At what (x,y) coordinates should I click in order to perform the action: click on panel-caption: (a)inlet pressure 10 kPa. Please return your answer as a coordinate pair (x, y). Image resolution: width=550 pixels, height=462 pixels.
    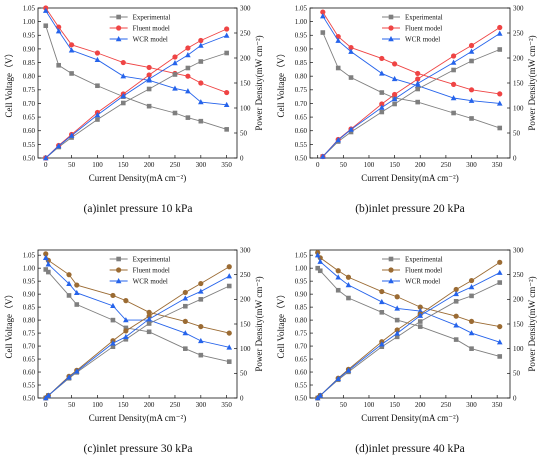
    Looking at the image, I should click on (138, 209).